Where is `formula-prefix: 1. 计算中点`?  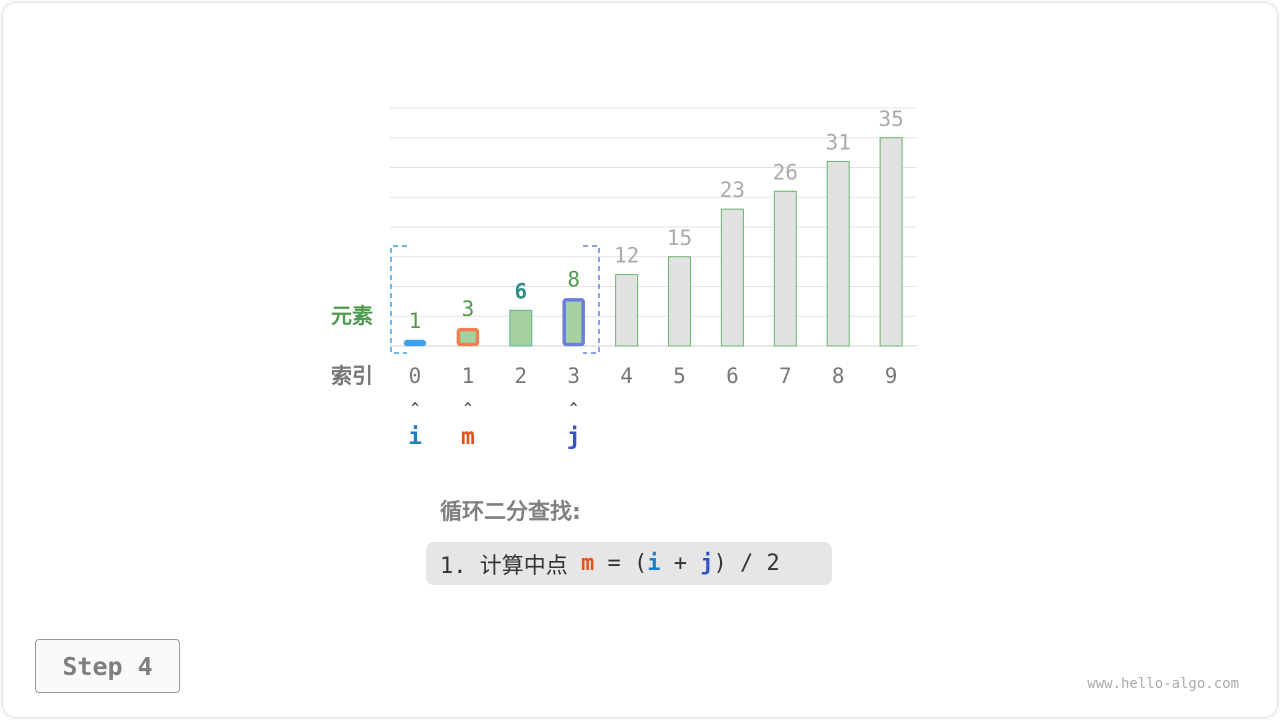 formula-prefix: 1. 计算中点 is located at coordinates (510, 566).